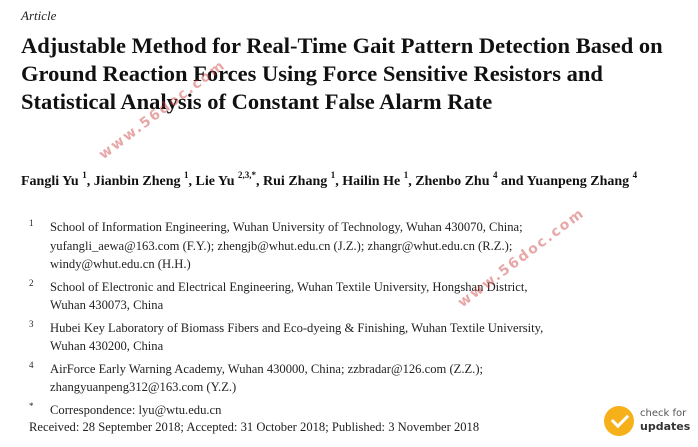 The width and height of the screenshot is (698, 447). I want to click on badge-text-check-for: check for, so click(663, 413).